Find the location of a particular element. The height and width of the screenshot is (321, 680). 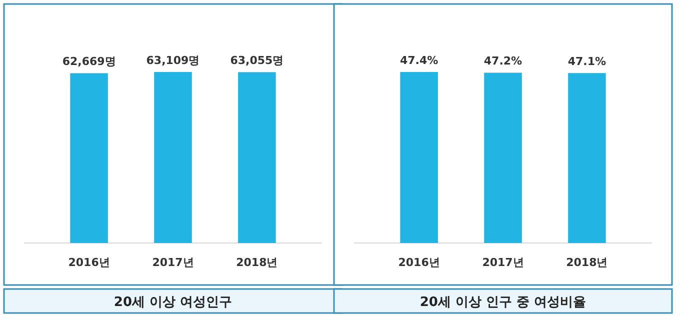

text: 20세 이상 인구 중 여성비율 is located at coordinates (503, 302).